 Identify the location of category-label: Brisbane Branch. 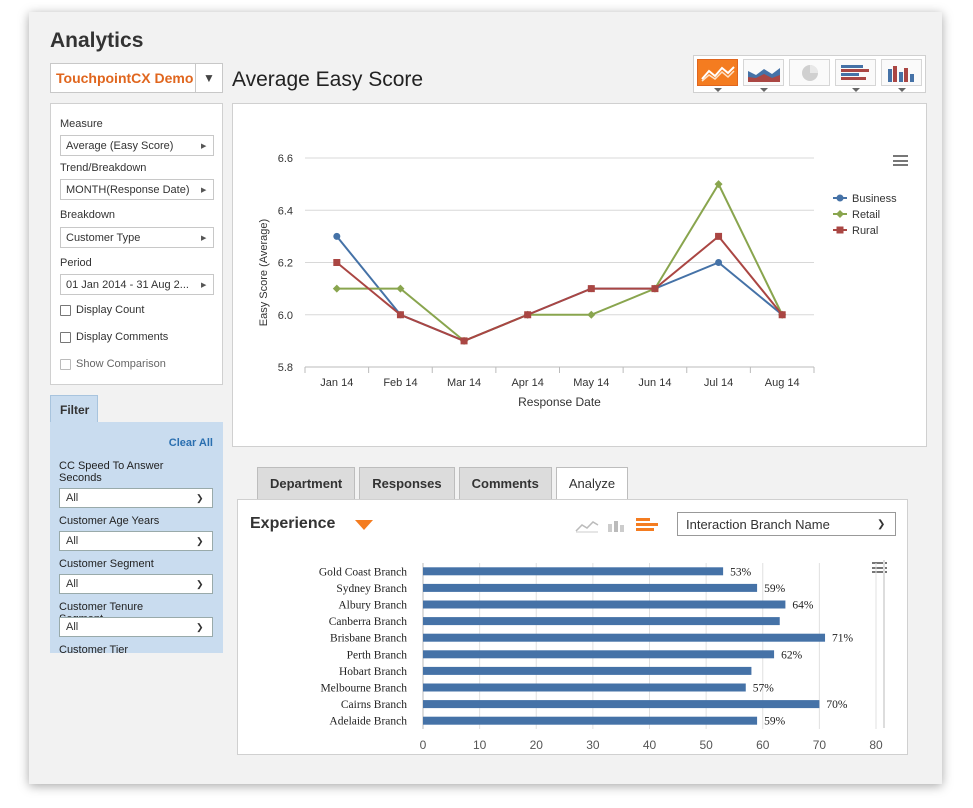
(368, 639).